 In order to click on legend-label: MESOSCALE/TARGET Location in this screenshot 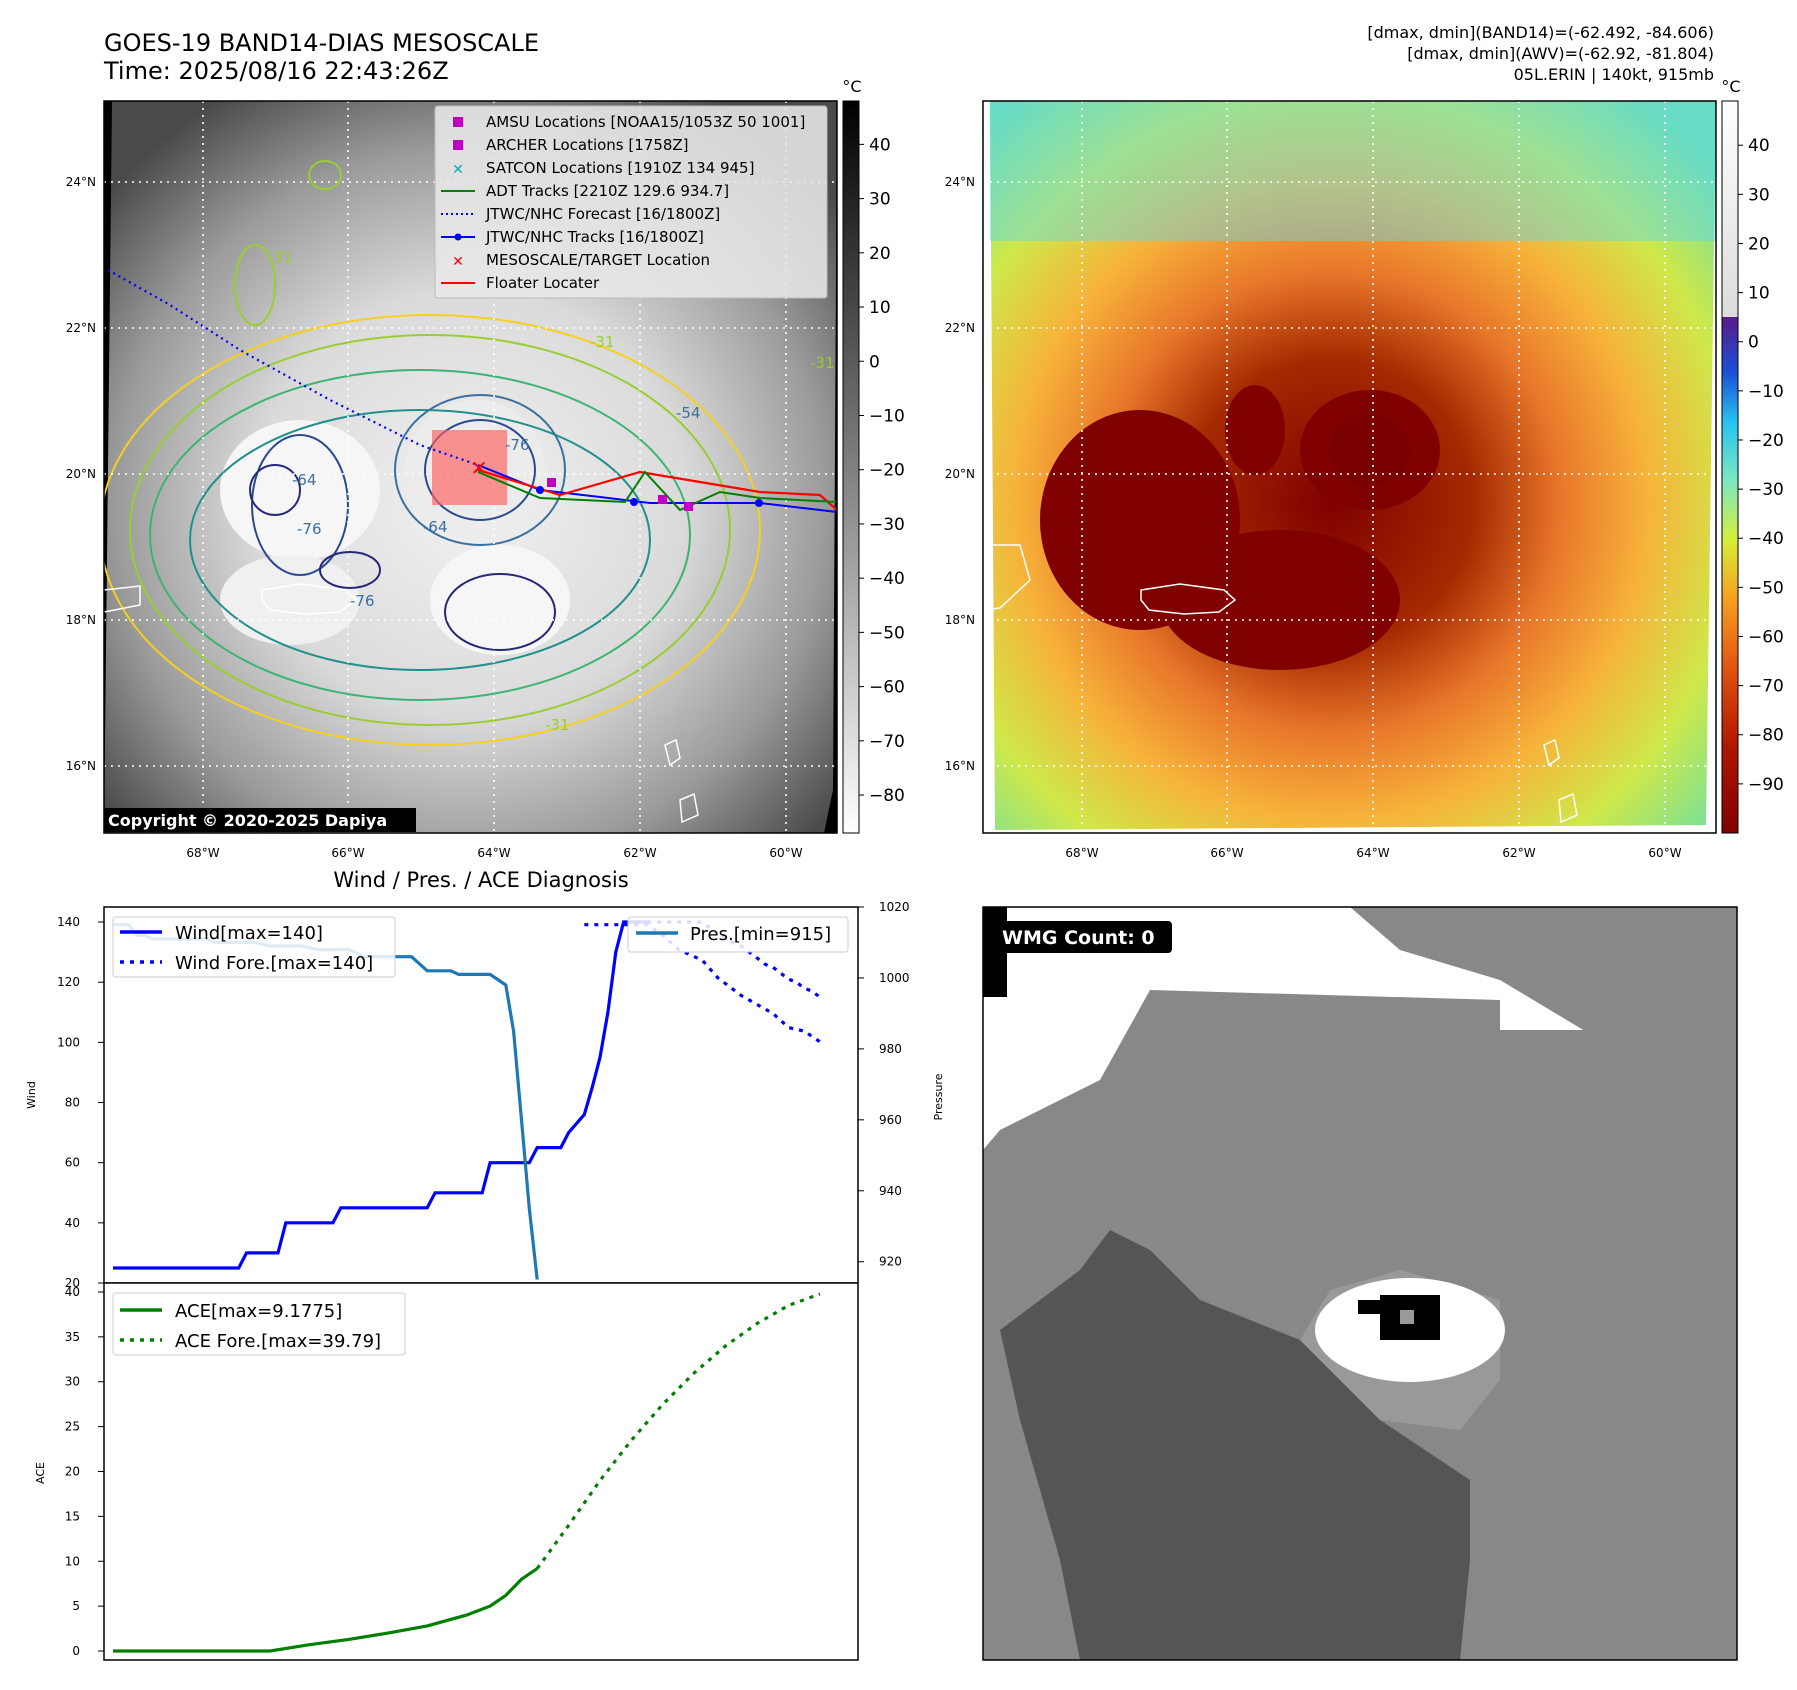, I will do `click(598, 260)`.